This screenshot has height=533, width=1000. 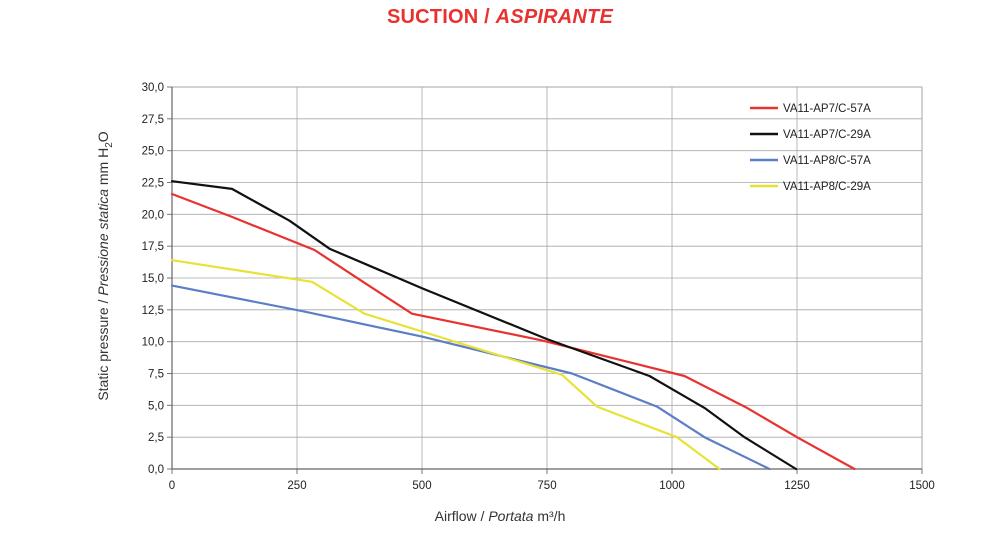 What do you see at coordinates (103, 242) in the screenshot?
I see `ylabel-italic: Pressione statica` at bounding box center [103, 242].